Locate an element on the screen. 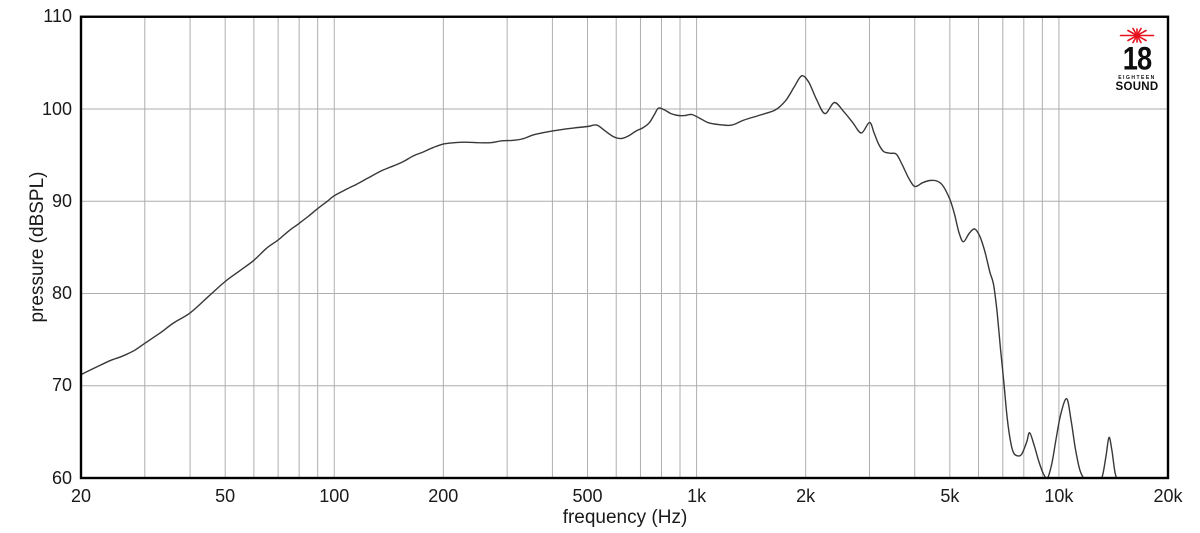 The image size is (1200, 533). x-tick-label: 2k is located at coordinates (806, 496).